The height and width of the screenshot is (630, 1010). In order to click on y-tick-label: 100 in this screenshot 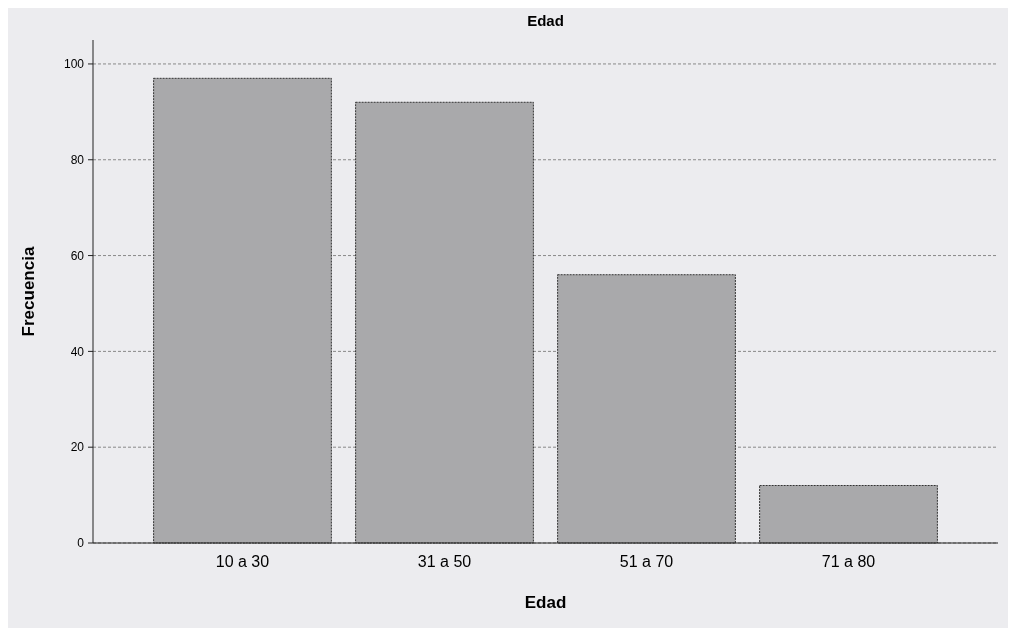, I will do `click(74, 64)`.